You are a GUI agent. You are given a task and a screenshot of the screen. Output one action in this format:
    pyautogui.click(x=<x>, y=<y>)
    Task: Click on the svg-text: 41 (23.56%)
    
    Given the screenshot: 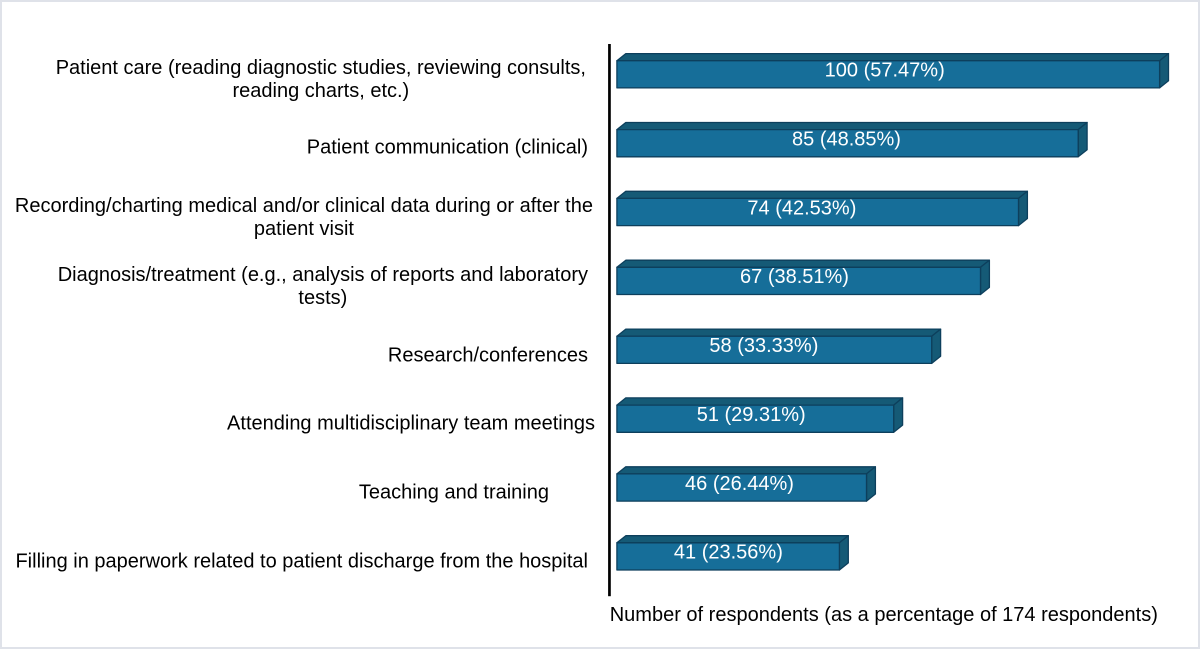 What is the action you would take?
    pyautogui.click(x=728, y=553)
    